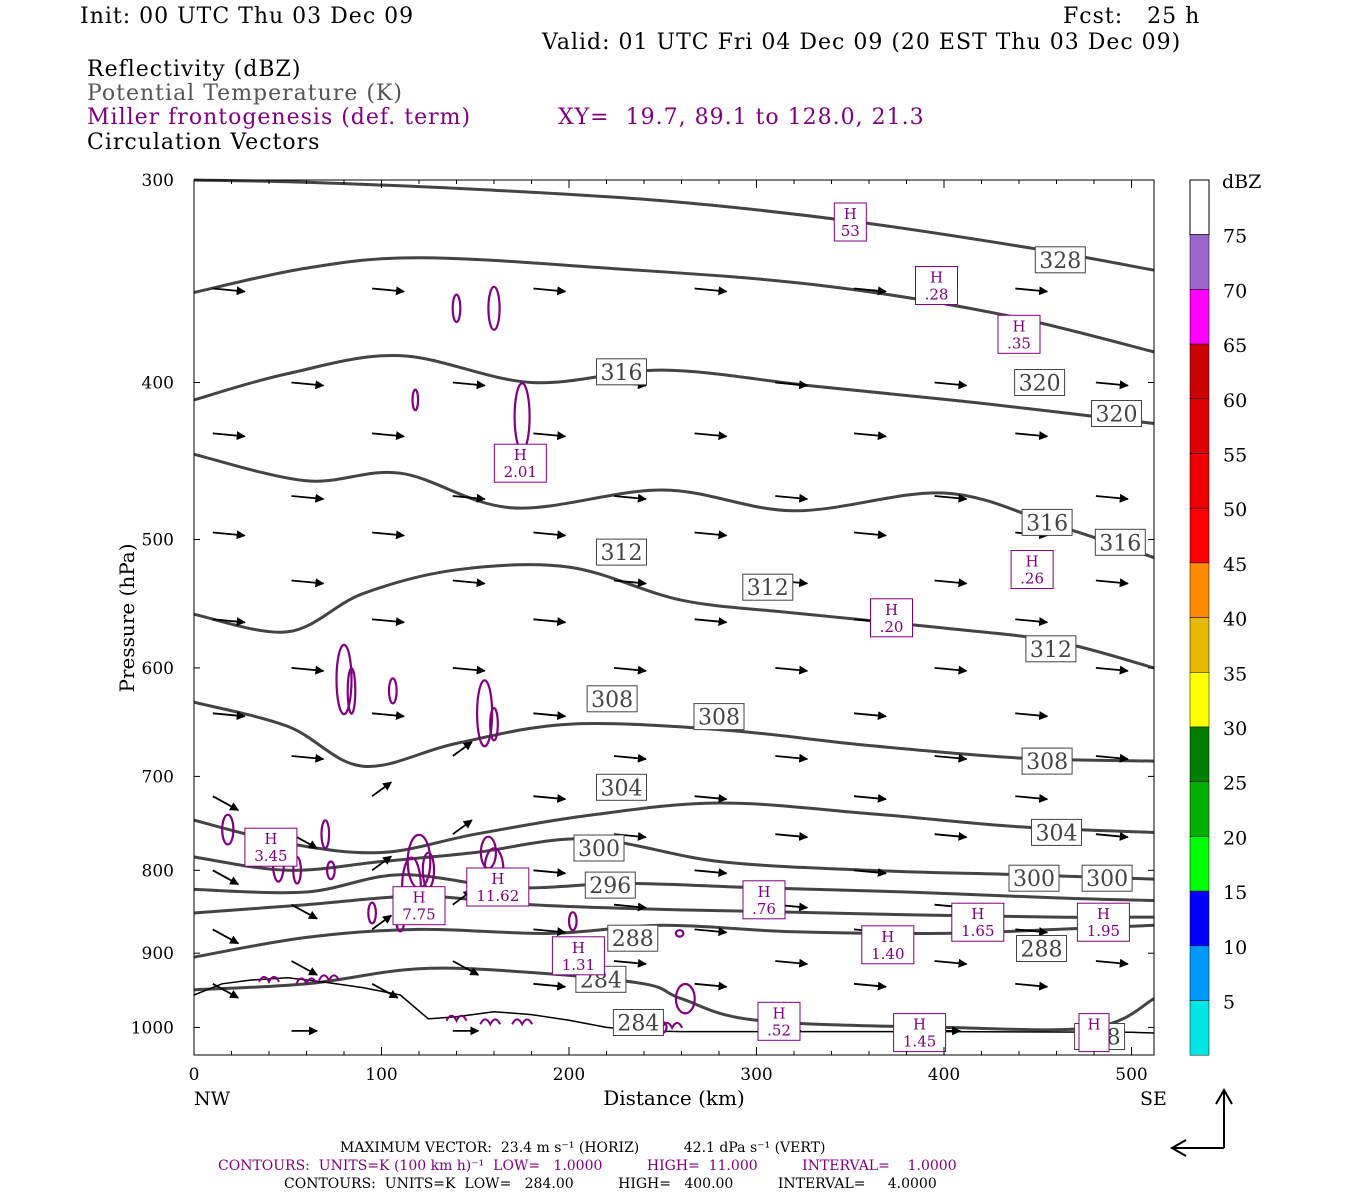  I want to click on x-end-label-right: SE, so click(1153, 1099).